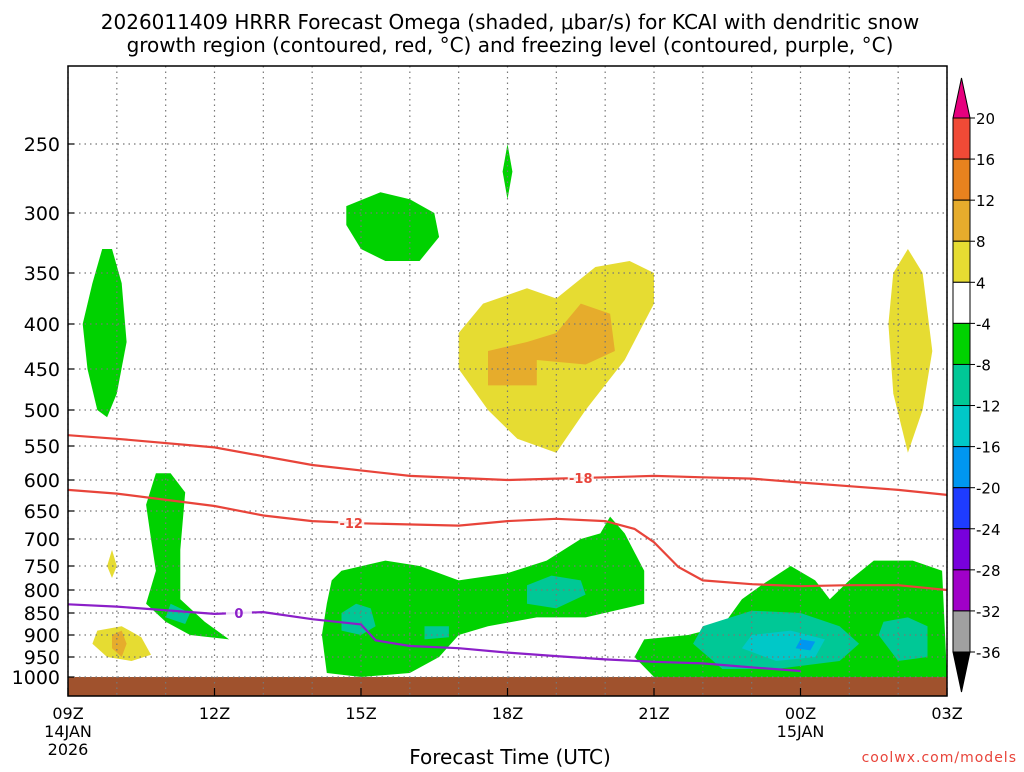  Describe the element at coordinates (988, 571) in the screenshot. I see `colorbar-label: -28` at that location.